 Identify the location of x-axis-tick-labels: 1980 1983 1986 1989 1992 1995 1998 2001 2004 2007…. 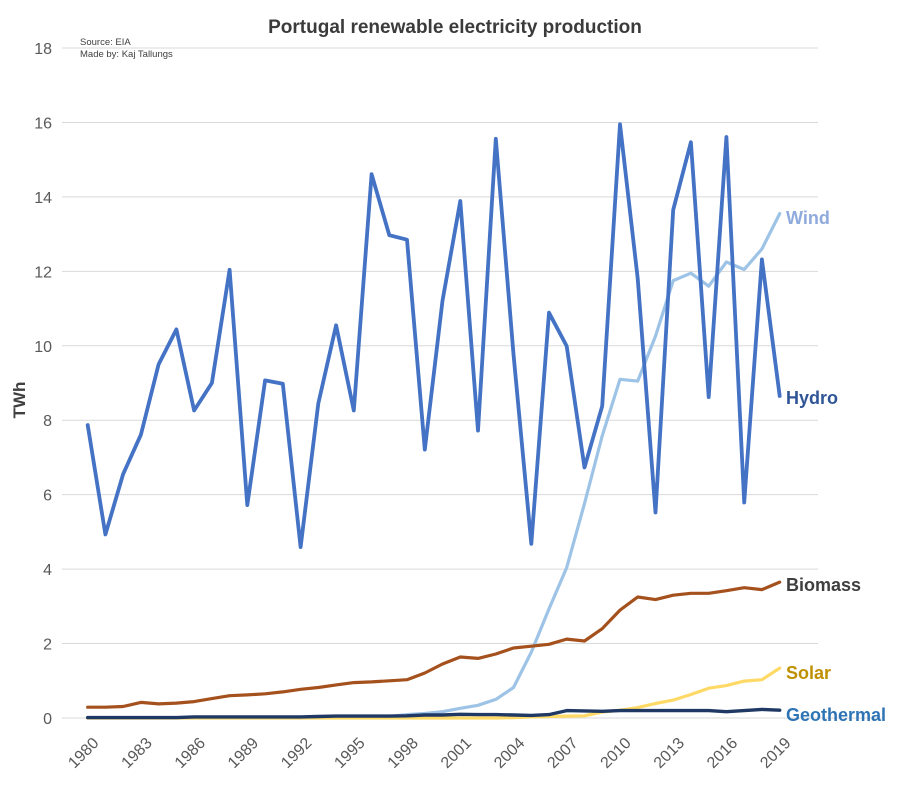
(429, 753).